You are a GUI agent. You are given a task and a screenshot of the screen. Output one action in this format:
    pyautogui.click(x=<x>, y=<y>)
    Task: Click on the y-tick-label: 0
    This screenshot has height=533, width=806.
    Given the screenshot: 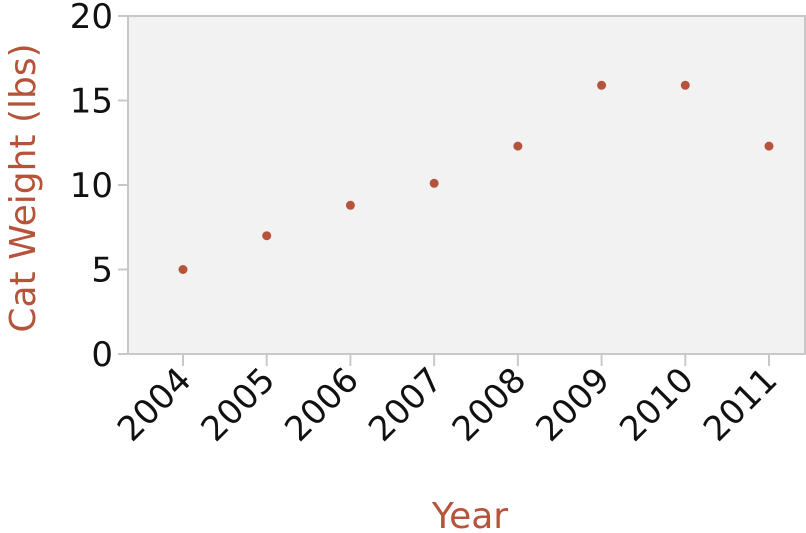 What is the action you would take?
    pyautogui.click(x=102, y=355)
    